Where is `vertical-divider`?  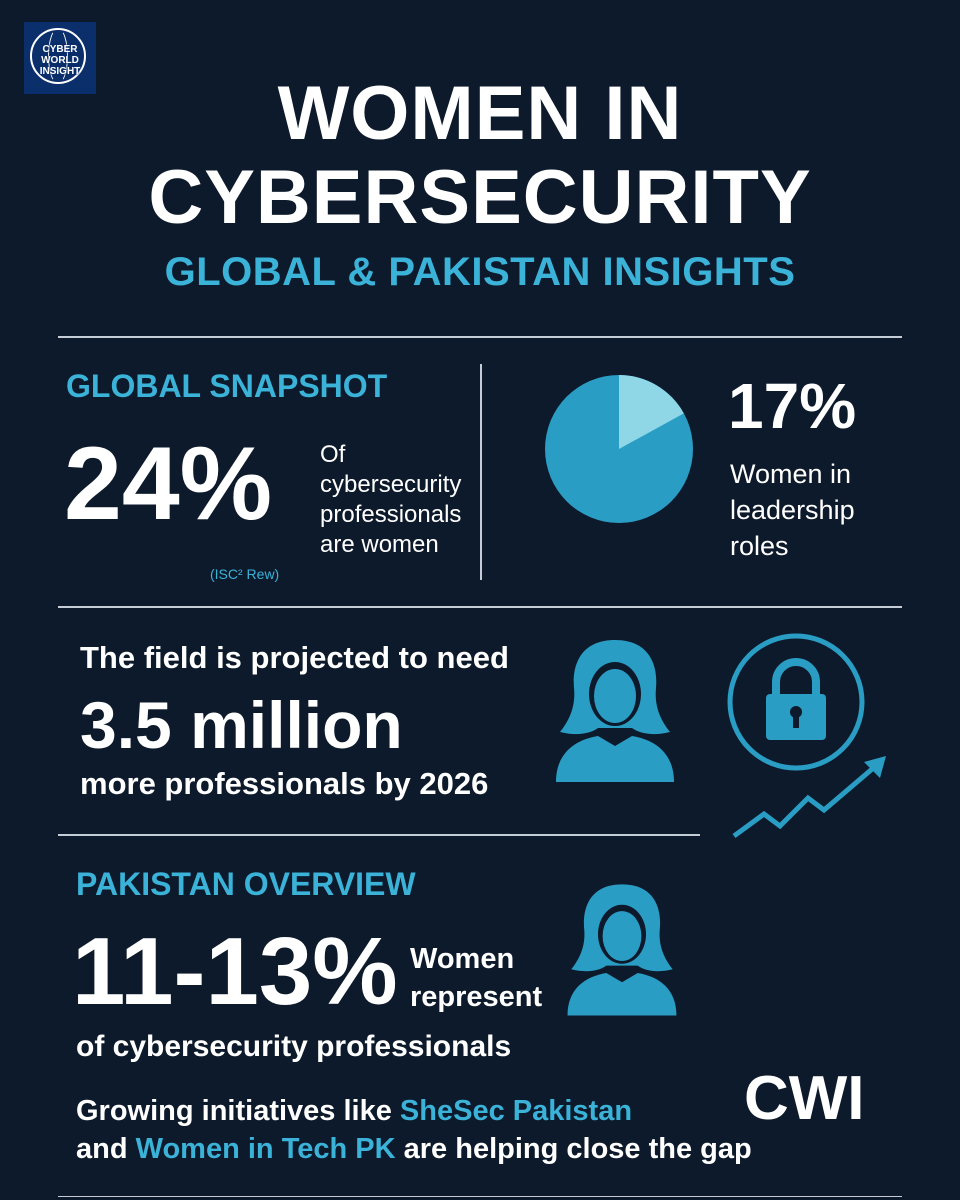
vertical-divider is located at coordinates (481, 472).